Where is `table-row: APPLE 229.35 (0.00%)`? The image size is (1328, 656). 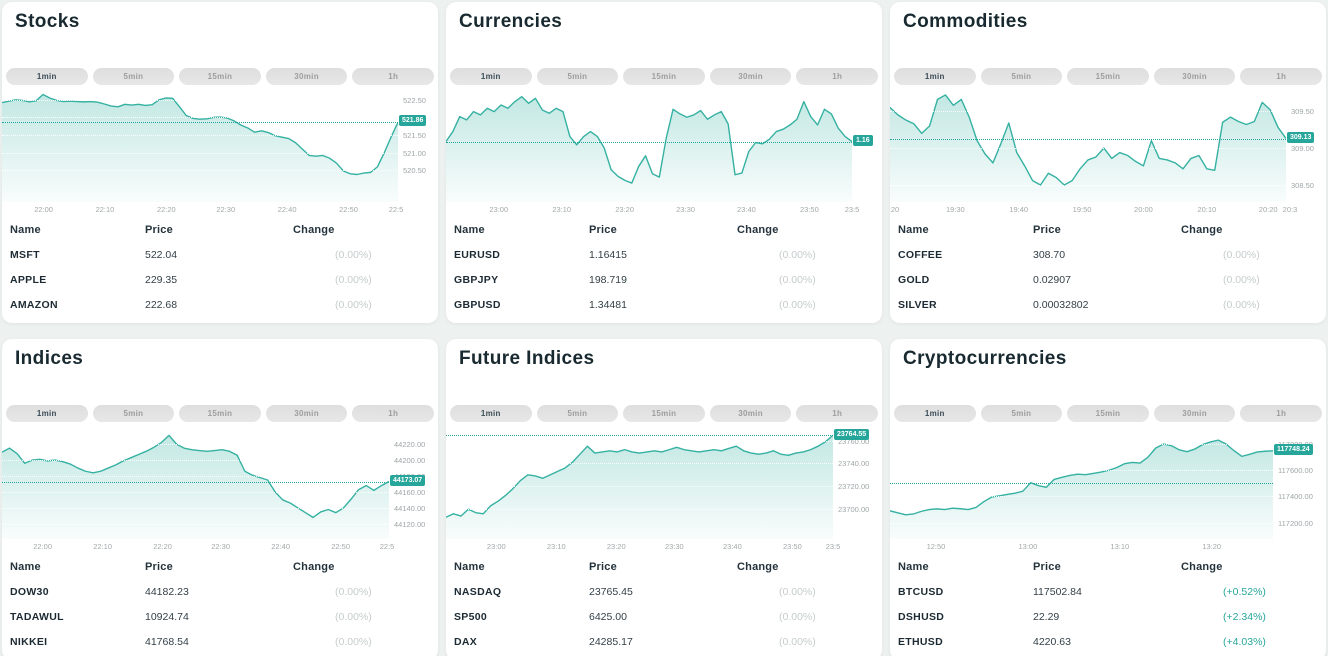
table-row: APPLE 229.35 (0.00%) is located at coordinates (219, 279).